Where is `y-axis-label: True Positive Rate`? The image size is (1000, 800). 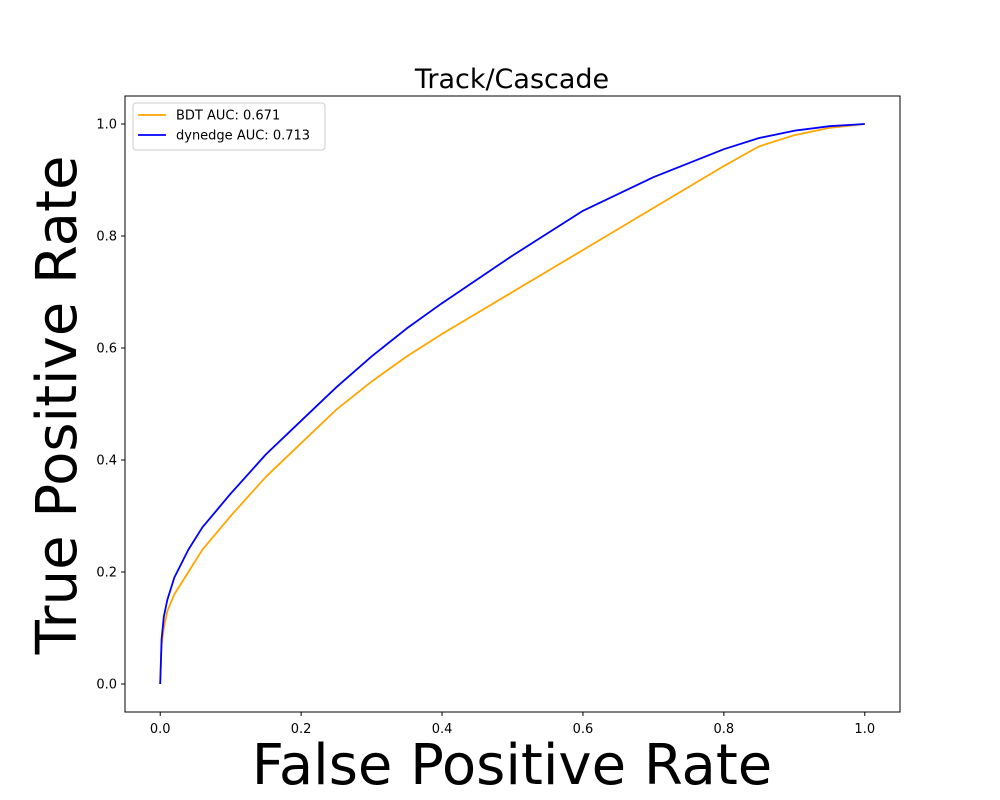 y-axis-label: True Positive Rate is located at coordinates (57, 406).